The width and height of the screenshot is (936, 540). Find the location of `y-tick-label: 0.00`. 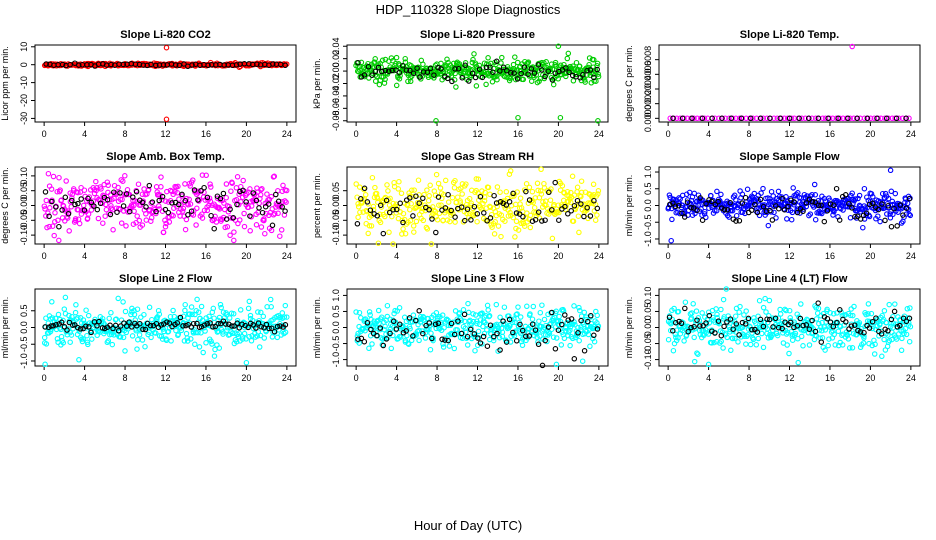

y-tick-label: 0.00 is located at coordinates (648, 328).